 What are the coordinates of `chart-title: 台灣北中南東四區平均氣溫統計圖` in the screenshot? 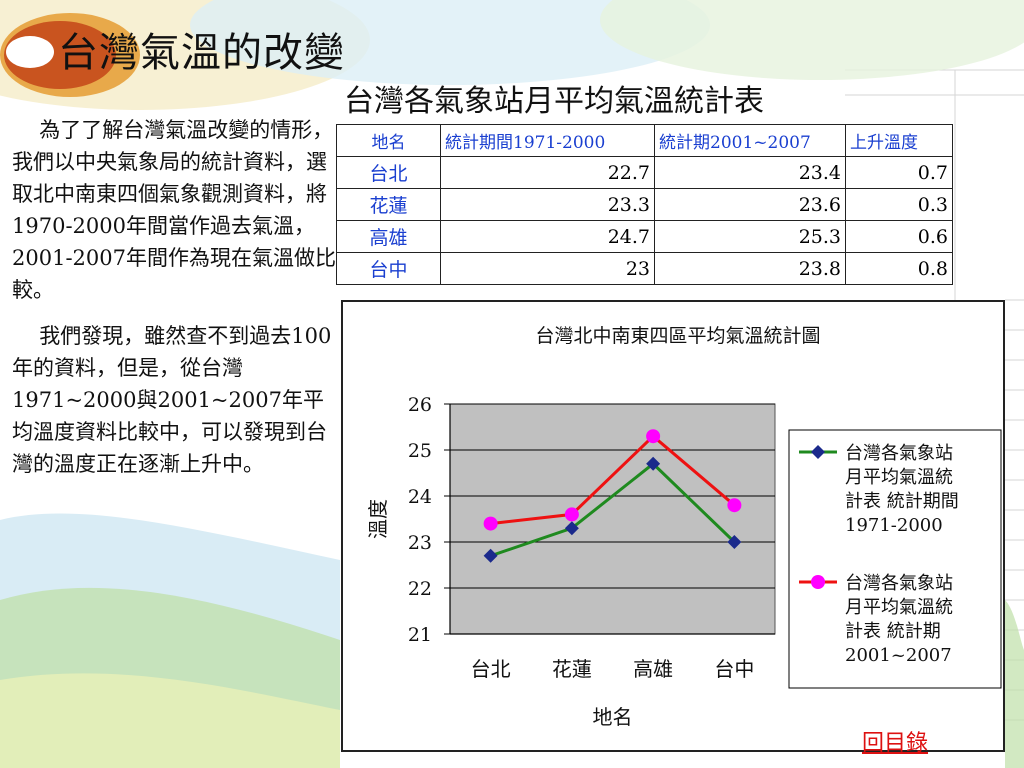 It's located at (677, 336).